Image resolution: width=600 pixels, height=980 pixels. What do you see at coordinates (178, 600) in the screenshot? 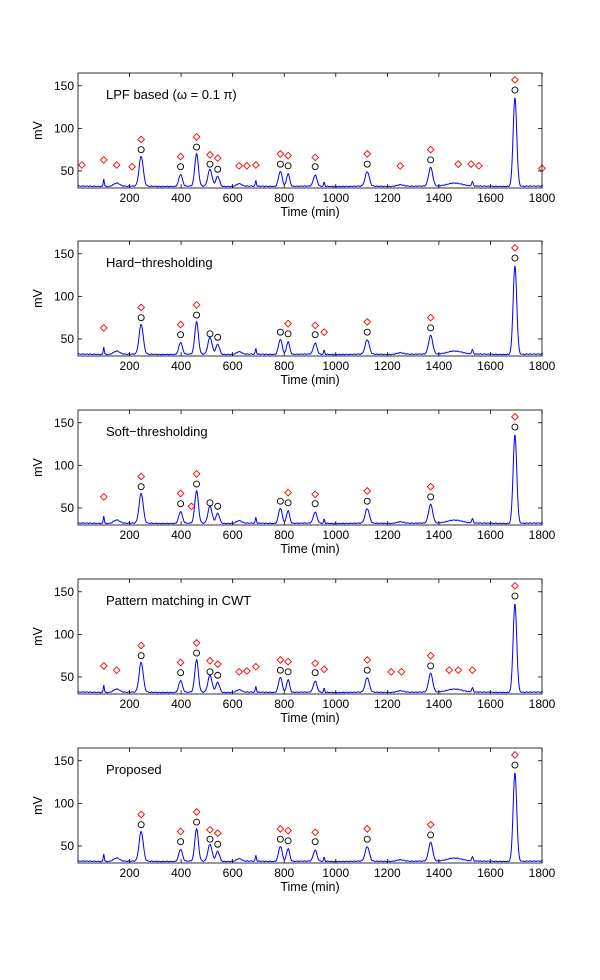
I see `panel-title: Pattern matching in CWT` at bounding box center [178, 600].